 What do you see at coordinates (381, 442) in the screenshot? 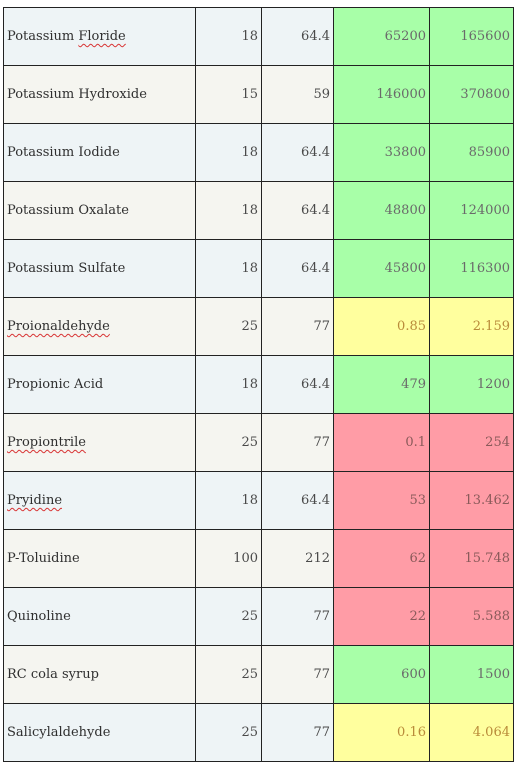
I see `value-cell-1: 0.1` at bounding box center [381, 442].